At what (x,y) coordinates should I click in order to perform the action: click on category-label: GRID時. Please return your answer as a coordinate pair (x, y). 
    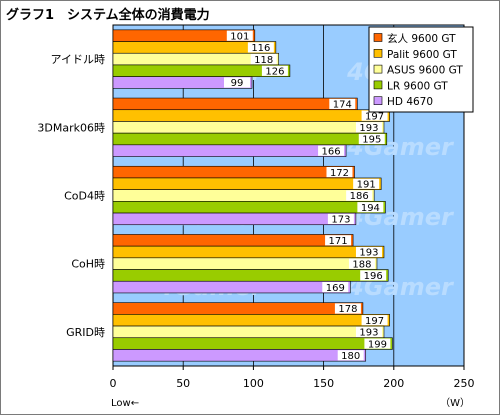
    Looking at the image, I should click on (85, 332).